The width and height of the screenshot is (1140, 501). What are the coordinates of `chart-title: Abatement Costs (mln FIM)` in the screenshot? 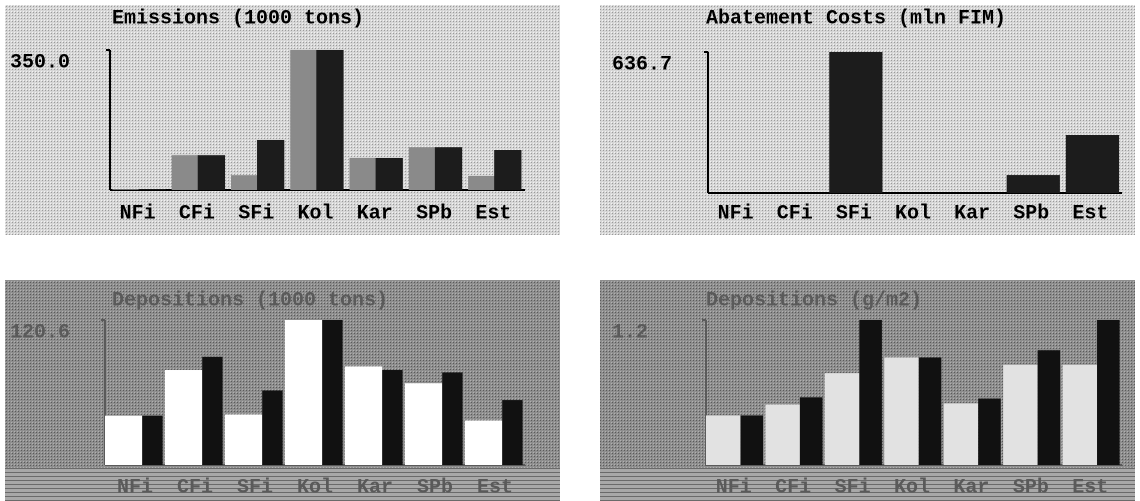 It's located at (856, 18).